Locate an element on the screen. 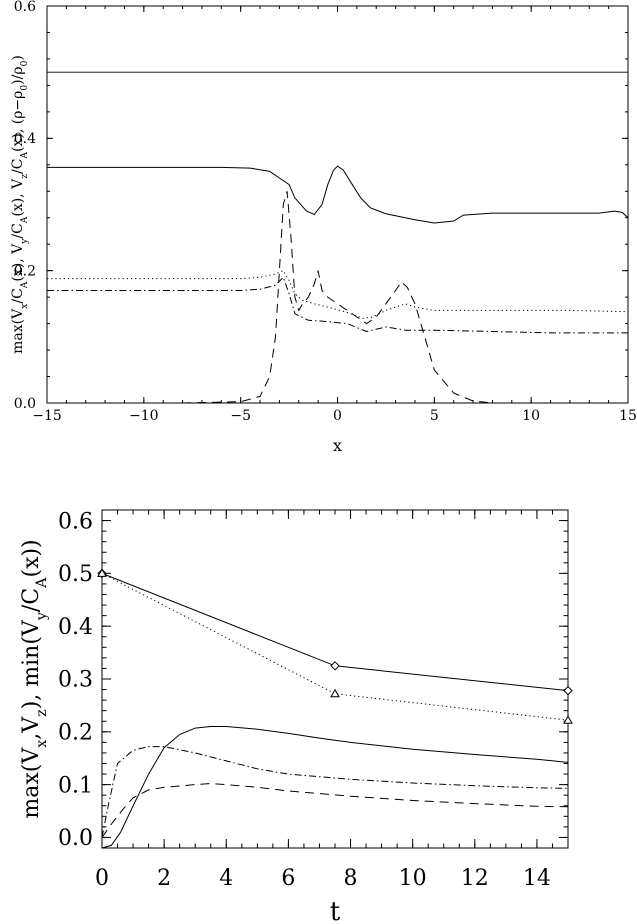 This screenshot has width=637, height=924. x-tick-label: 12 is located at coordinates (475, 878).